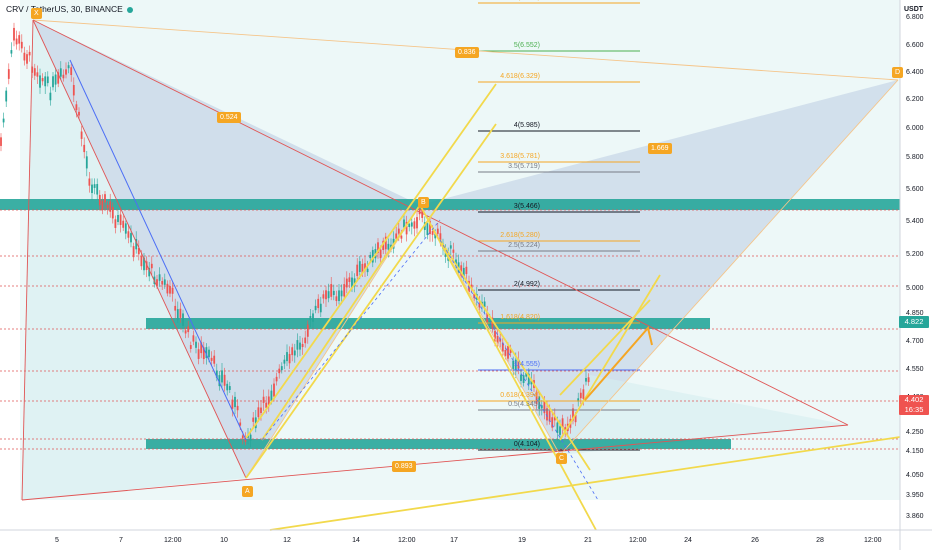 The image size is (932, 550). Describe the element at coordinates (247, 491) in the screenshot. I see `point-a-label: A` at that location.